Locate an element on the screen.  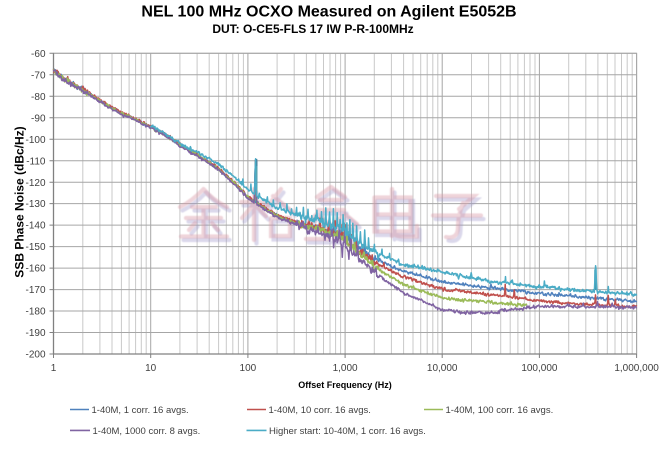
svg-text: -70 is located at coordinates (38, 75).